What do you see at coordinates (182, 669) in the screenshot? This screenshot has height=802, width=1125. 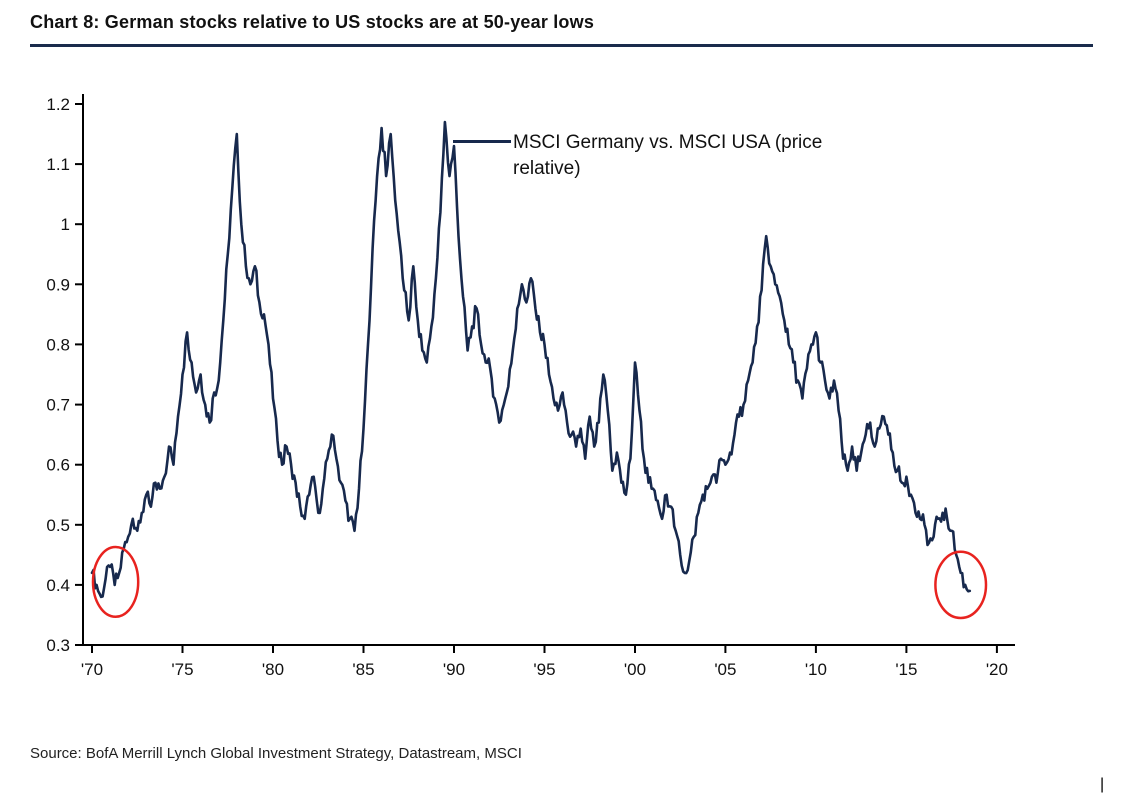 I see `svg-text: '75` at bounding box center [182, 669].